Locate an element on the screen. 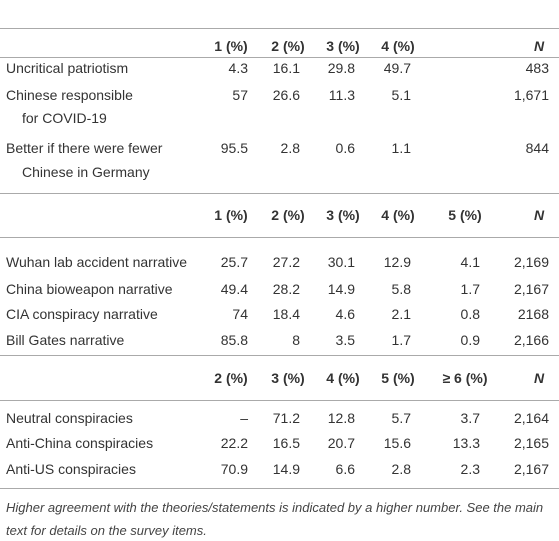 This screenshot has width=559, height=541. cell-value: 3.7 is located at coordinates (470, 418).